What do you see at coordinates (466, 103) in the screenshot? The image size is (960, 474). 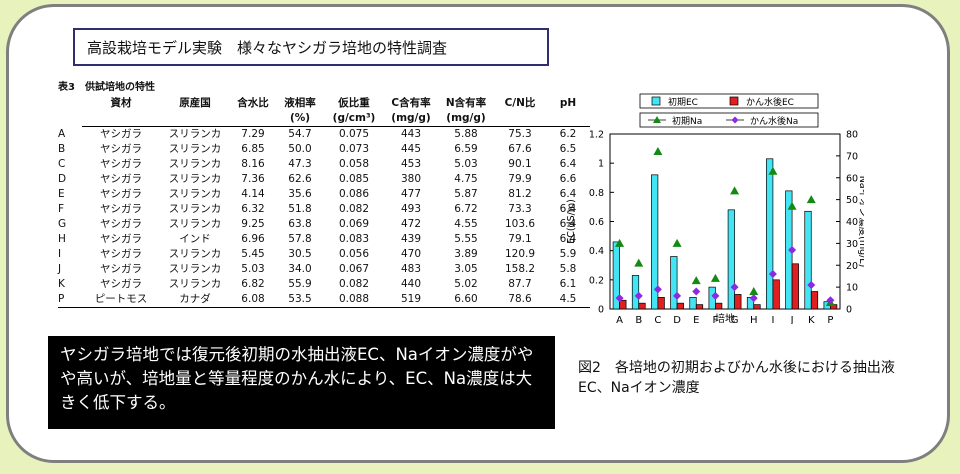 I see `header-n: N含有率` at bounding box center [466, 103].